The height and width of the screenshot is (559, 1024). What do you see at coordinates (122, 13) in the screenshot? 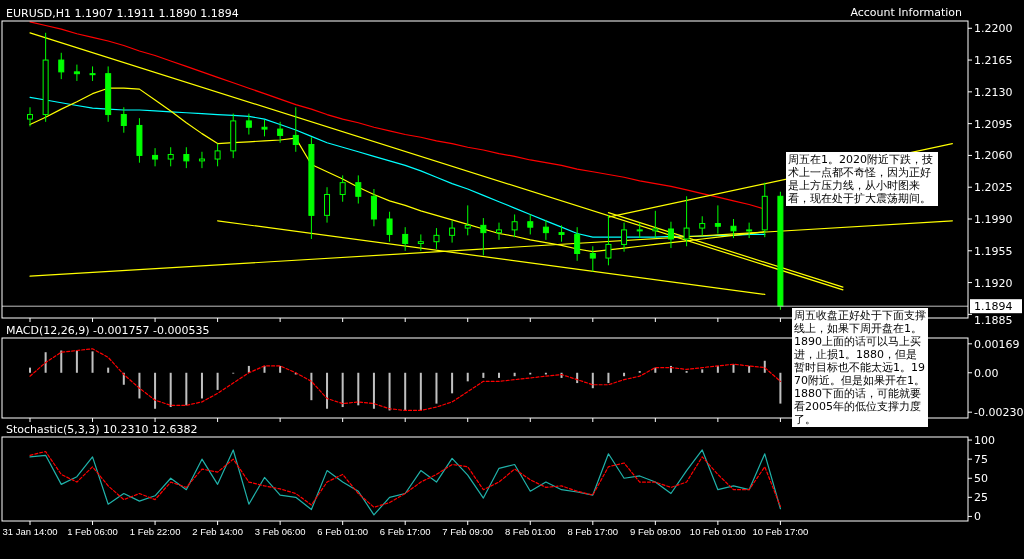
I see `chart-title: EURUSD,H1 1.1907 1.1911 1.1890 1.1894` at bounding box center [122, 13].